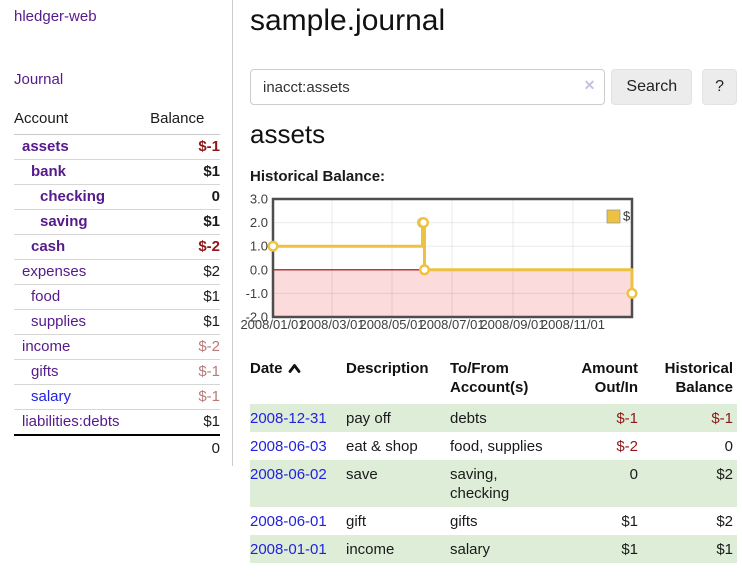  I want to click on register-accounts: food, supplies, so click(496, 446).